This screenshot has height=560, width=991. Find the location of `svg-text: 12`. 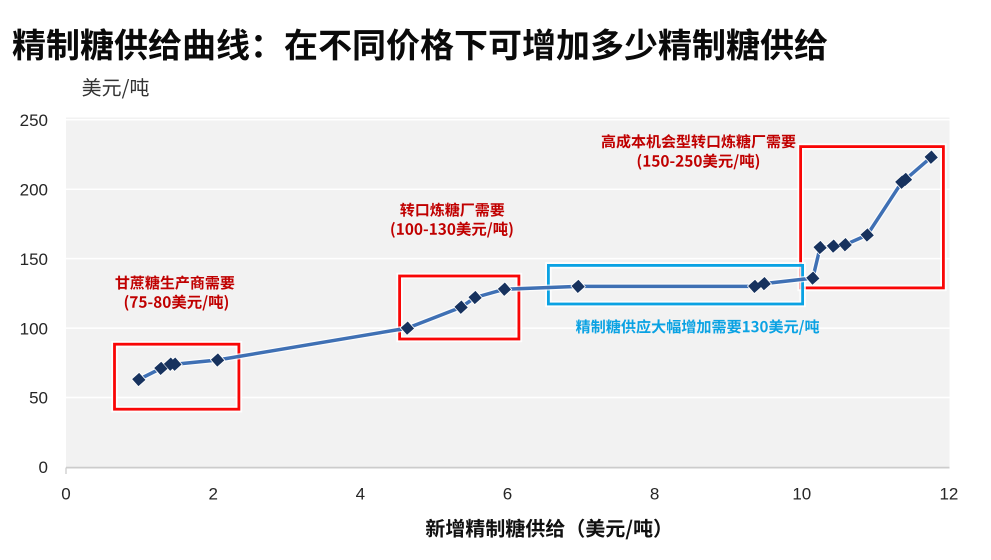

svg-text: 12 is located at coordinates (948, 493).